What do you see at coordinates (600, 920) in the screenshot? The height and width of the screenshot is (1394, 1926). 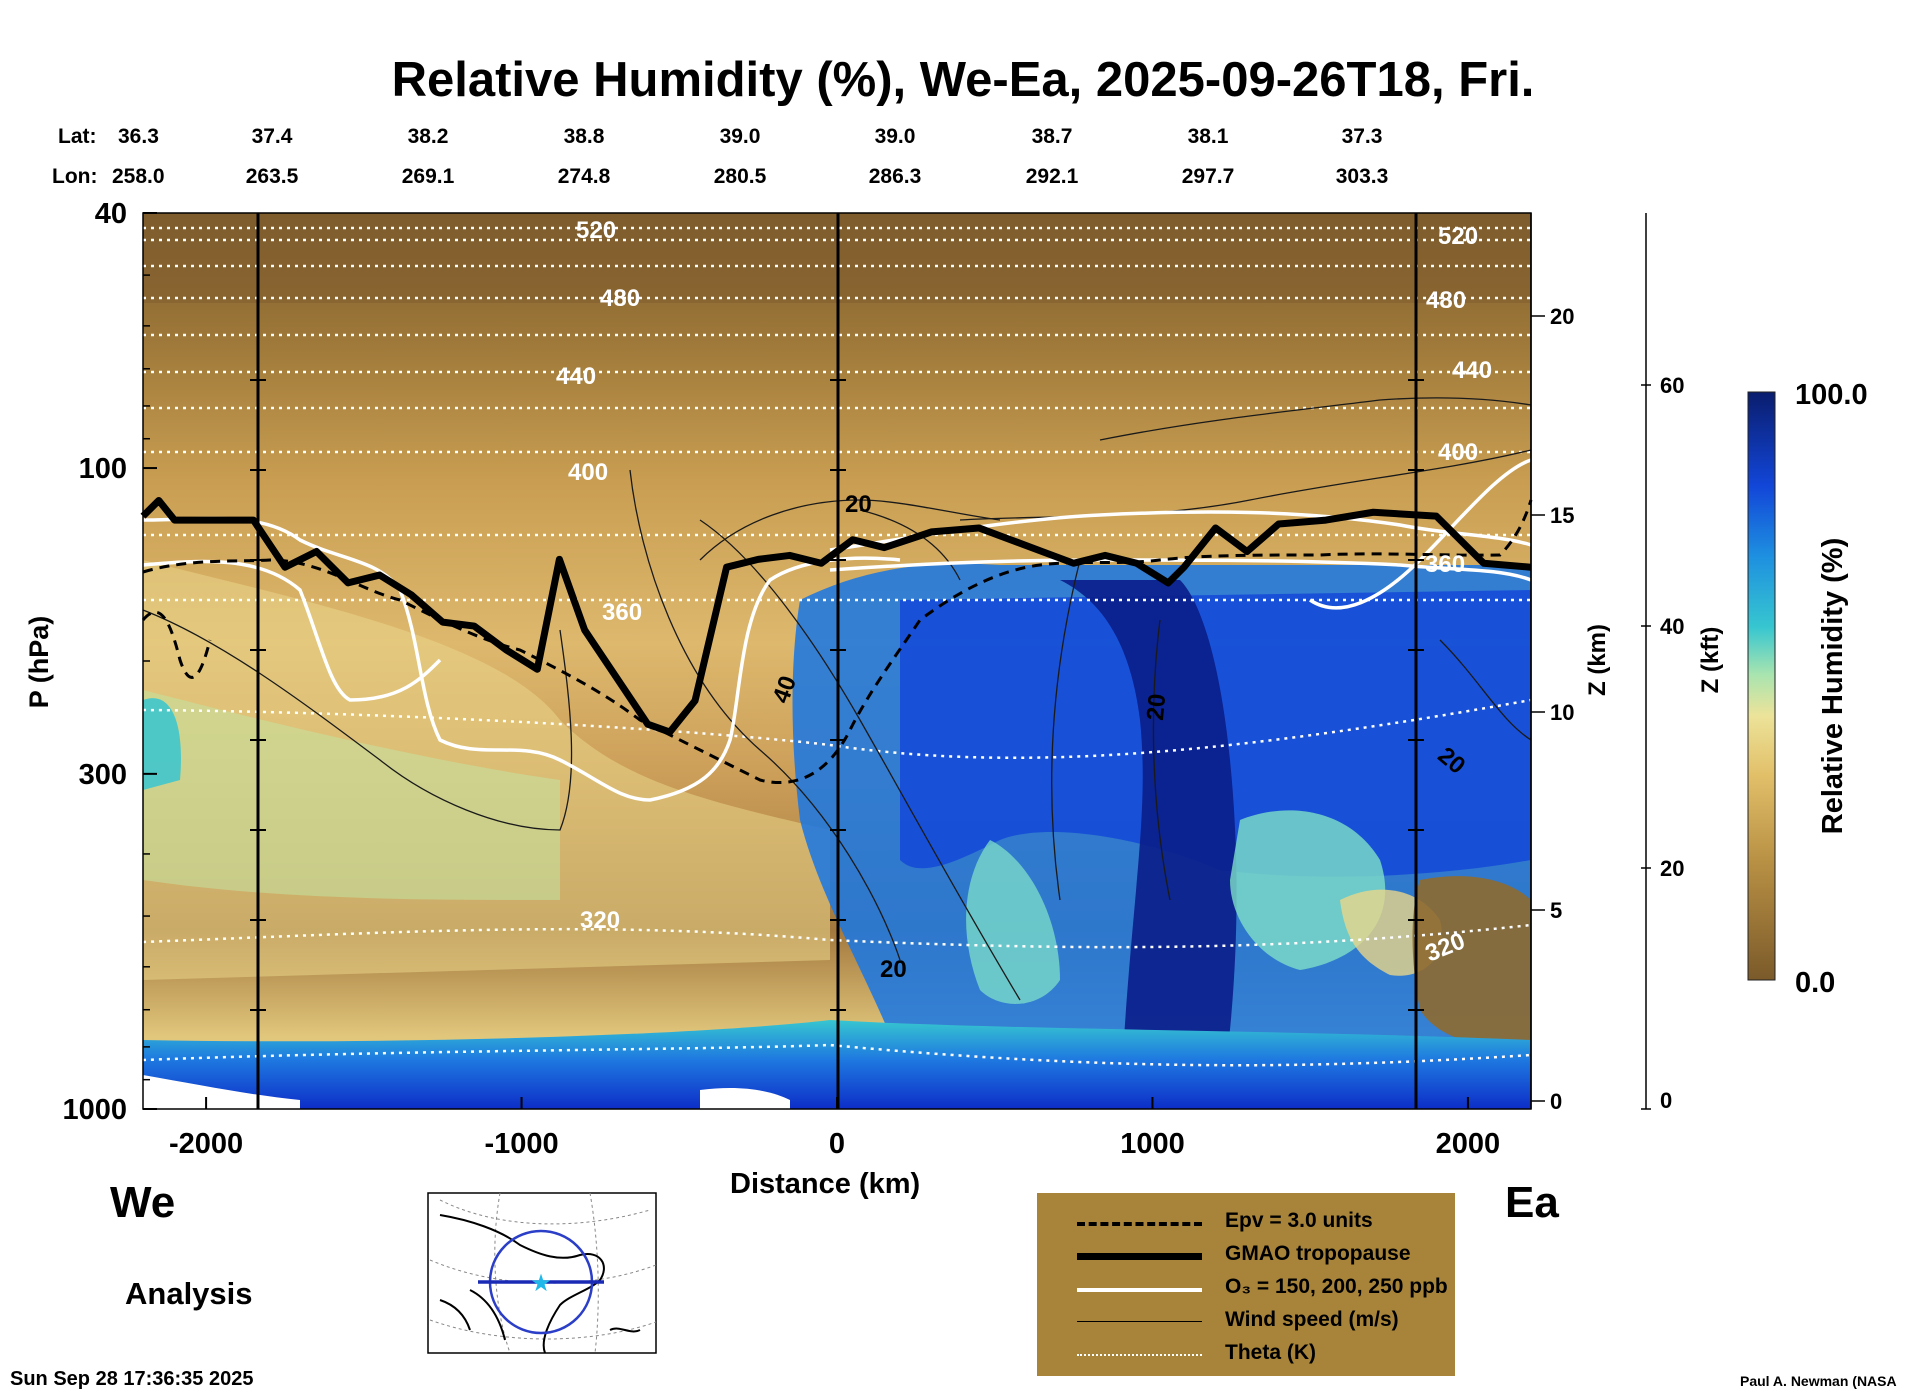 I see `theta-label: 320` at bounding box center [600, 920].